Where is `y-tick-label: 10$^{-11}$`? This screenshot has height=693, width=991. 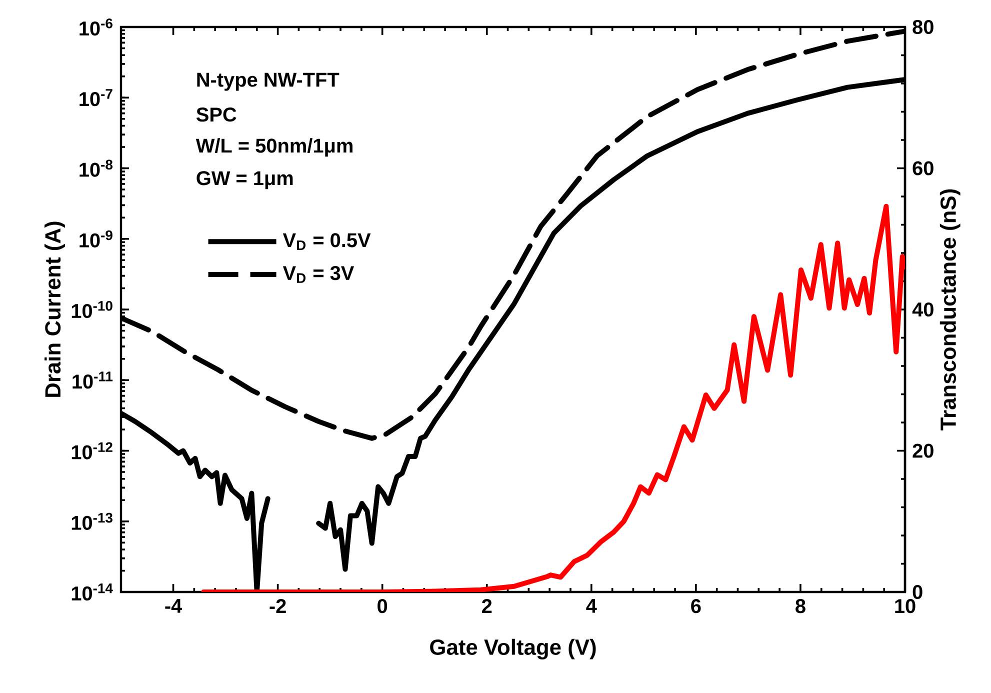
y-tick-label: 10$^{-11}$ is located at coordinates (92, 380).